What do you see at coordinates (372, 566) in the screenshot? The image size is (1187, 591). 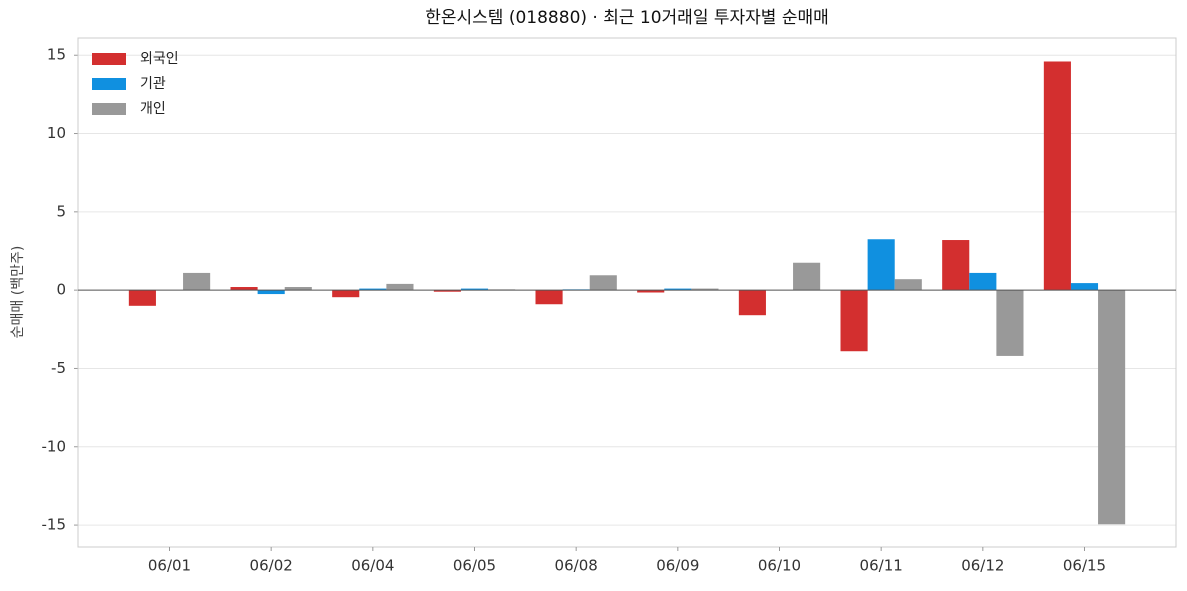 I see `x-tick-label: 06/04` at bounding box center [372, 566].